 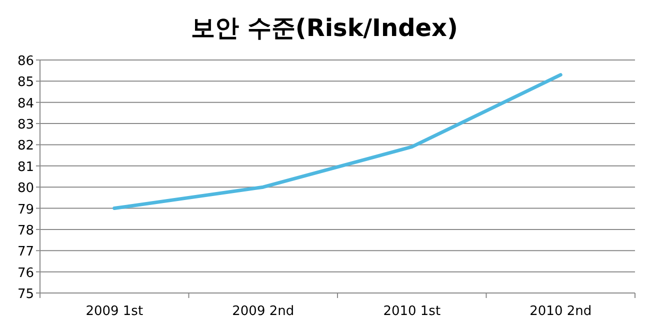 I want to click on x-tick-label: 2009 2nd, so click(x=263, y=311).